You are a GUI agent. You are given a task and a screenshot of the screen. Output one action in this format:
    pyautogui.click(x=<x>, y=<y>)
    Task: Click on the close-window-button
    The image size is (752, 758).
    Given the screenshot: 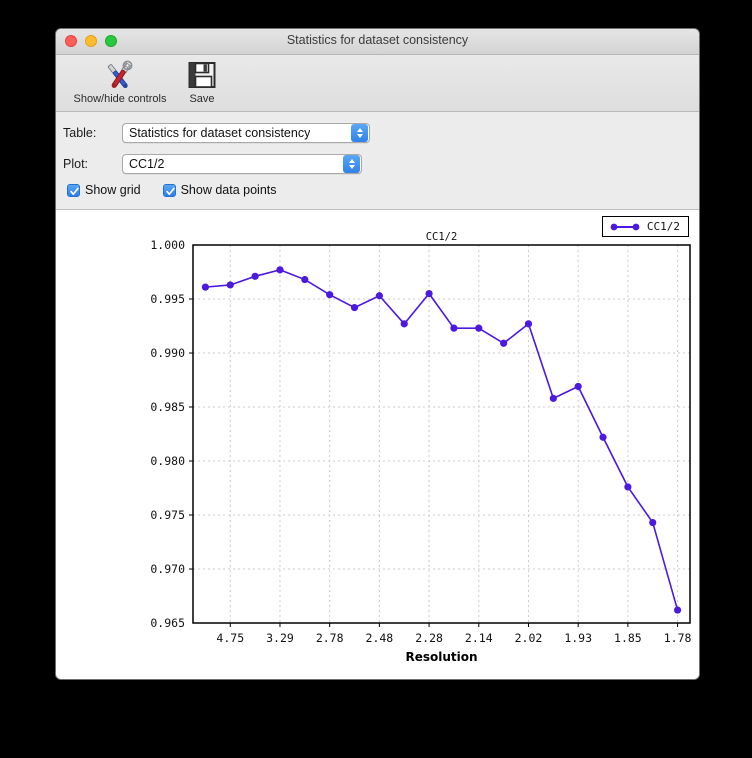 What is the action you would take?
    pyautogui.click(x=71, y=41)
    